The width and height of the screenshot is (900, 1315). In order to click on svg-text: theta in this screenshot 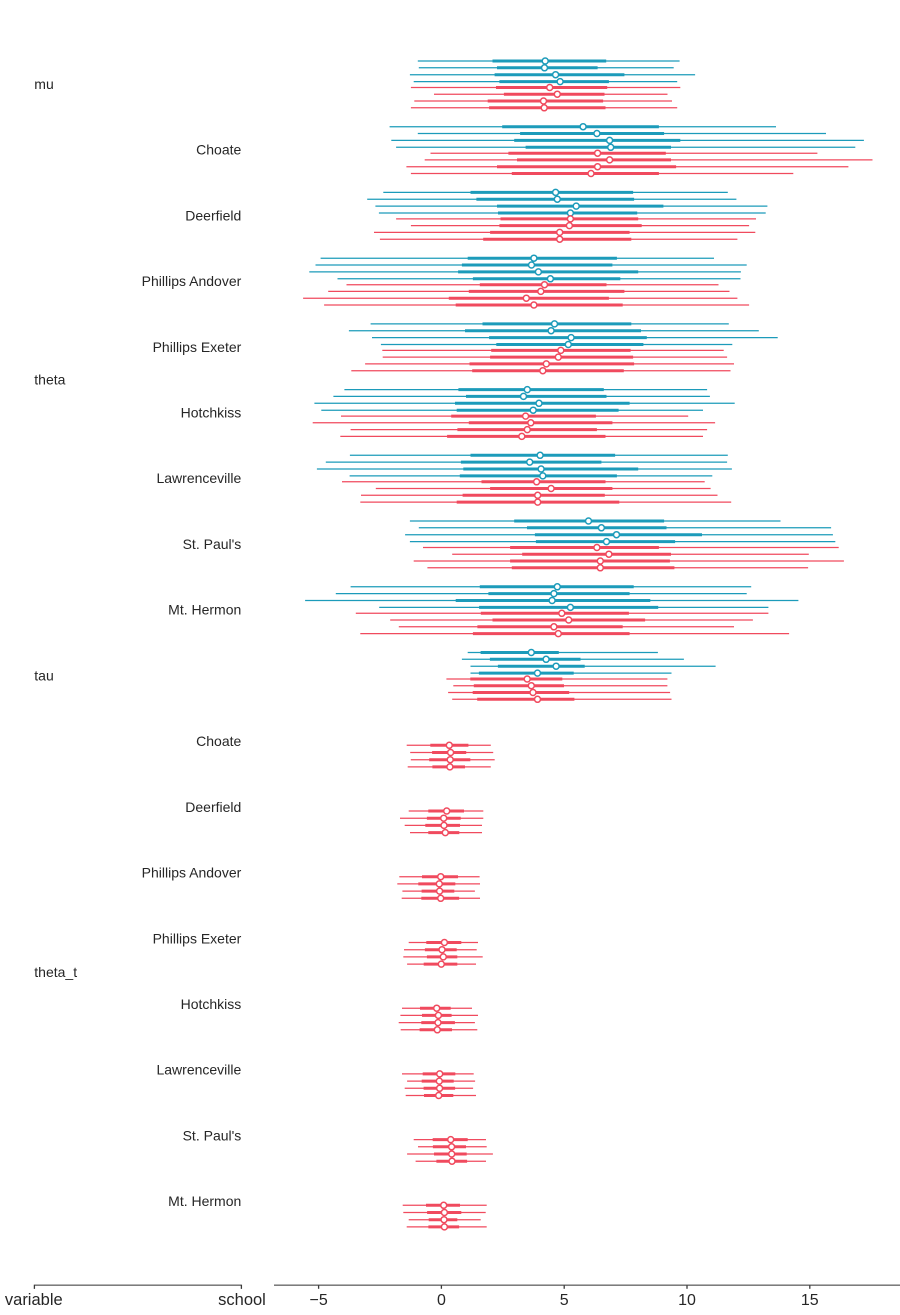, I will do `click(49, 380)`.